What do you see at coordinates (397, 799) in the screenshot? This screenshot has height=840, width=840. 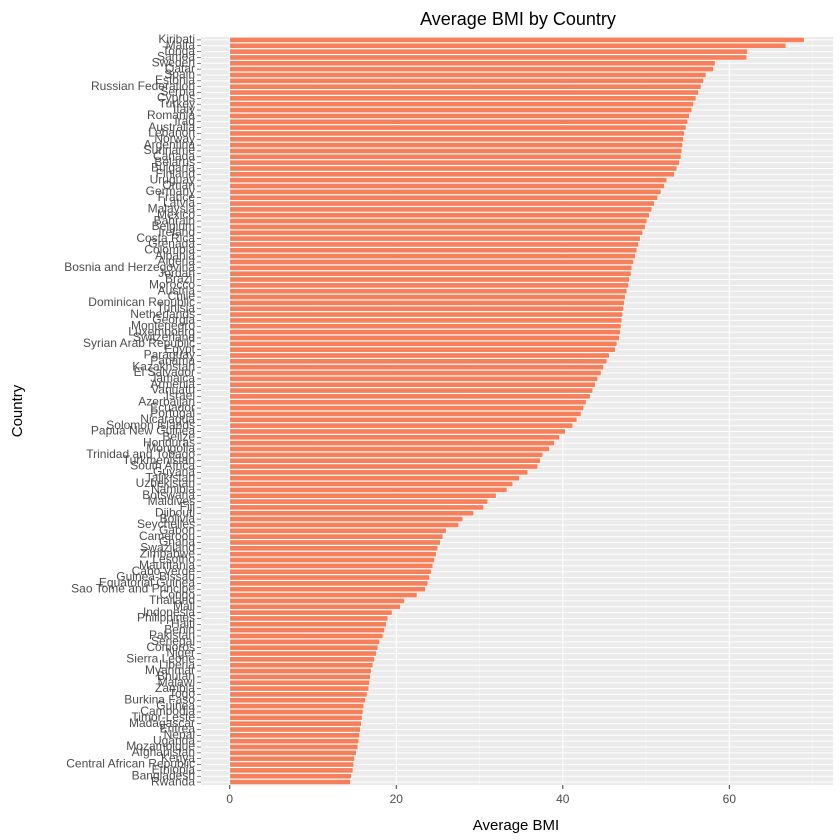 I see `x-tick-label: 20` at bounding box center [397, 799].